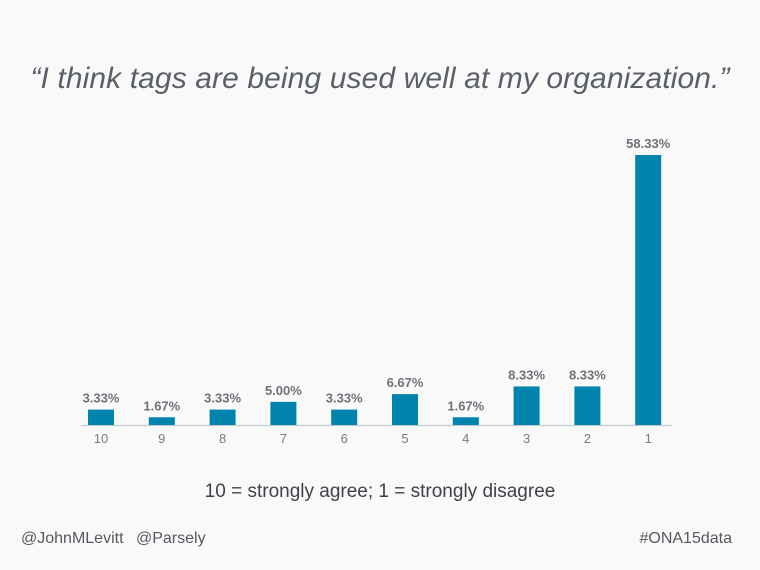  I want to click on handle-parsely: @Parsely, so click(170, 538).